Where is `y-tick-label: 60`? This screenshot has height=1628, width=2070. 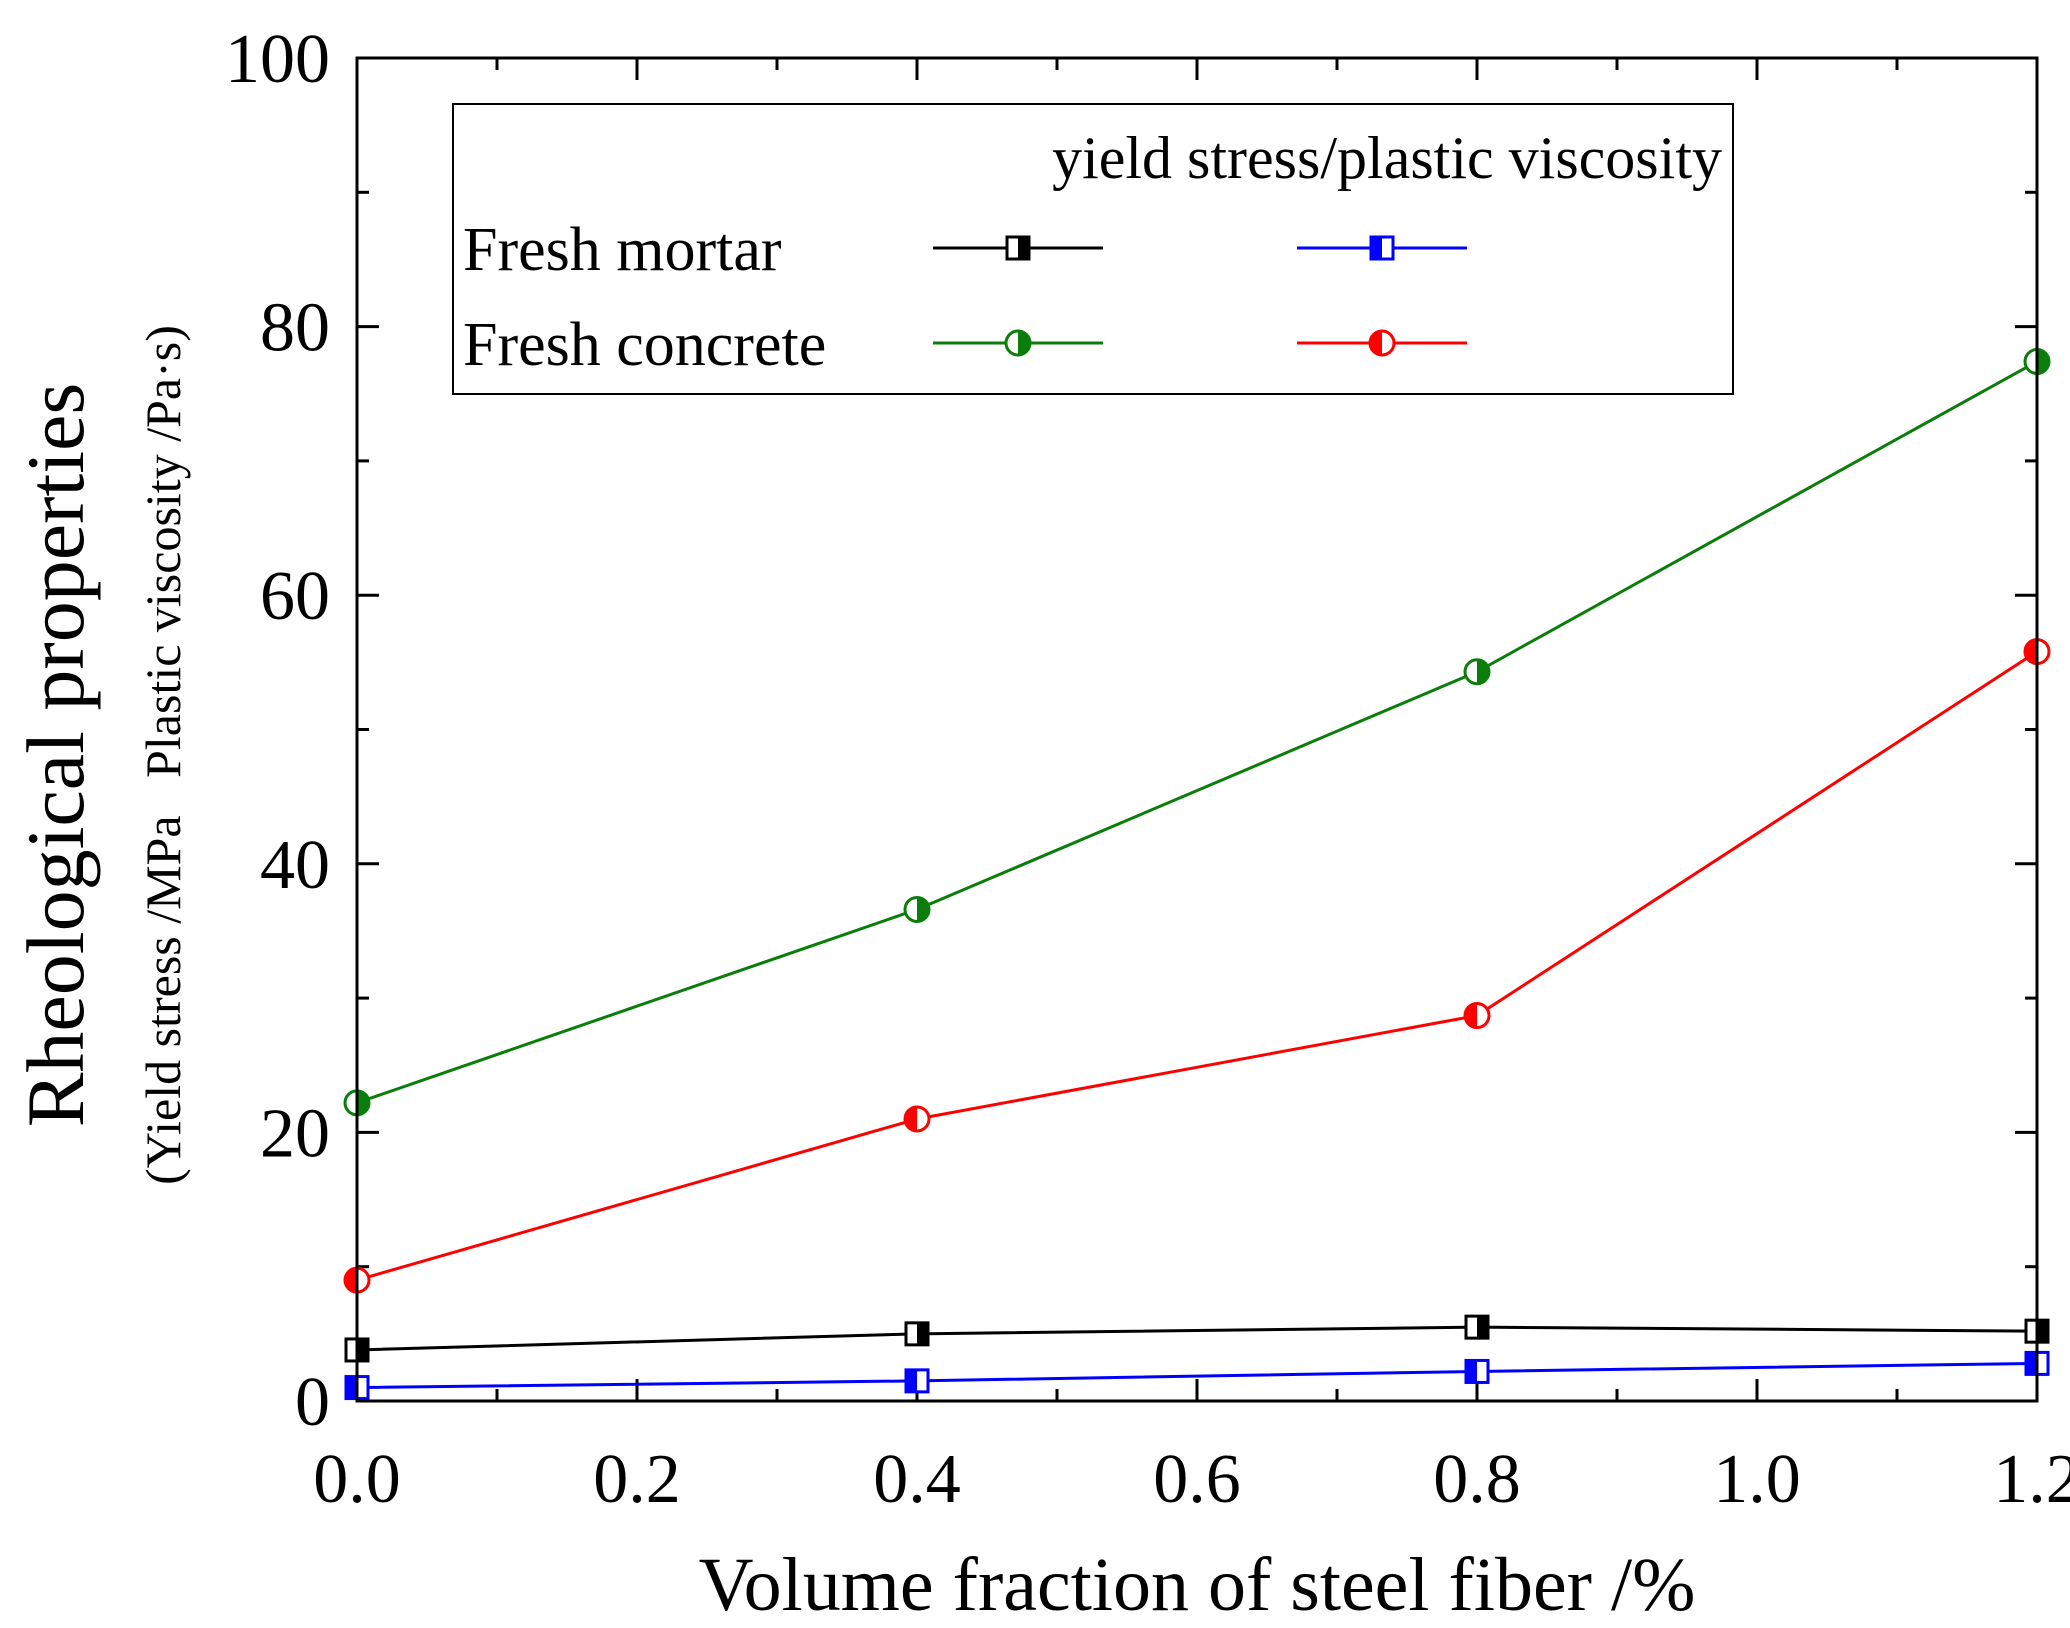
y-tick-label: 60 is located at coordinates (295, 596).